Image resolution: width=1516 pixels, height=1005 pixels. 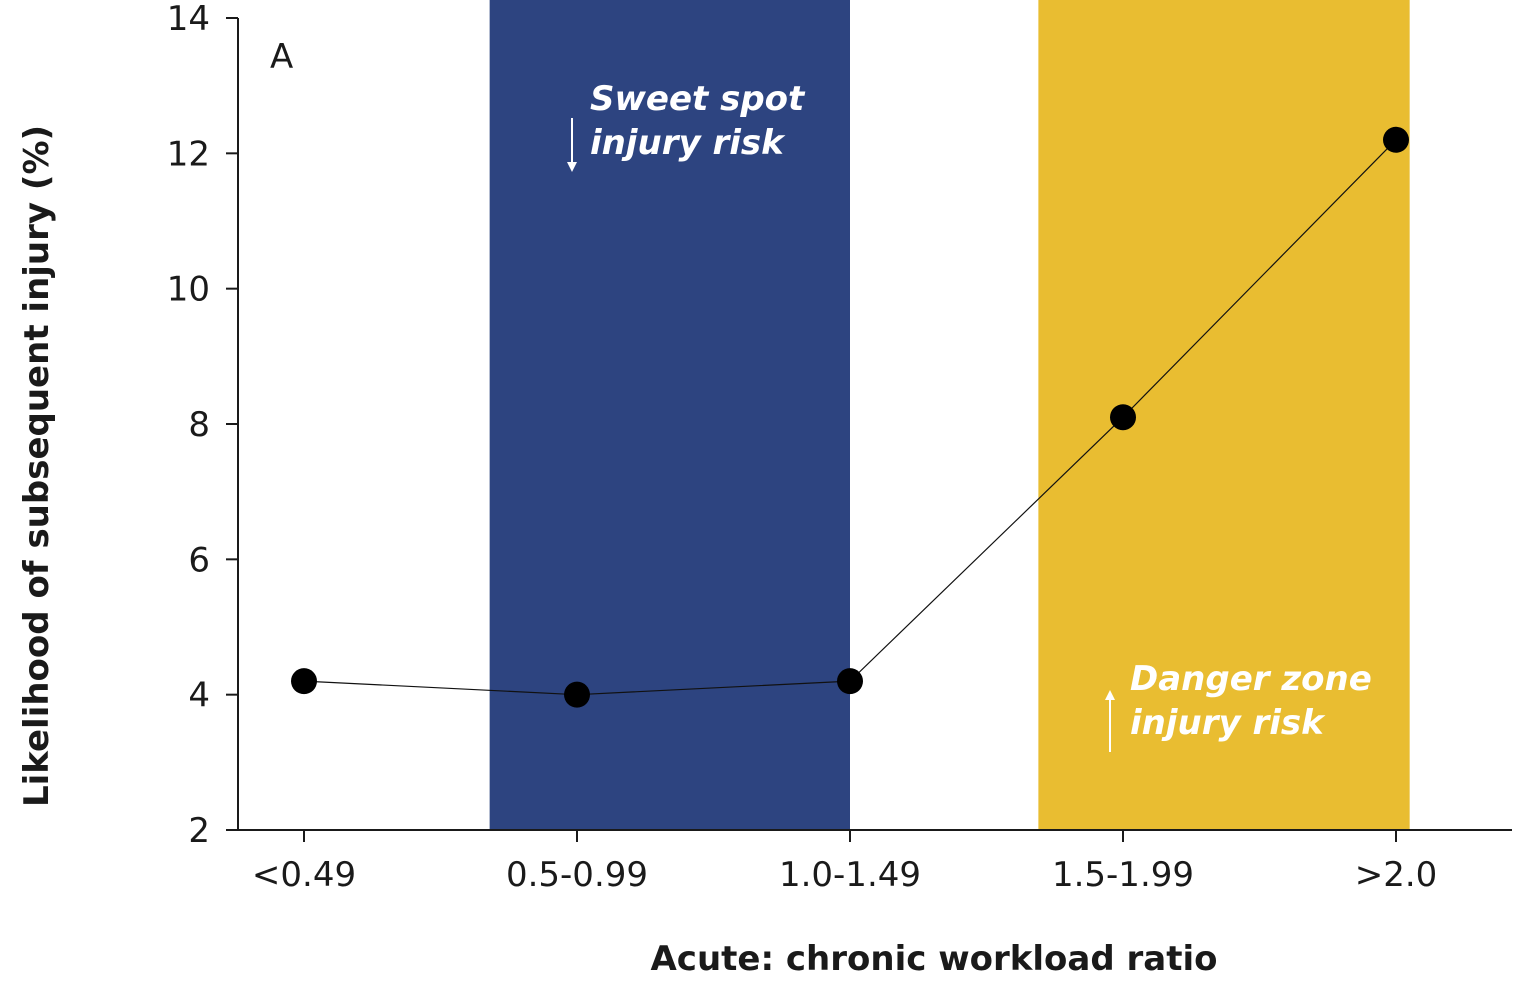 What do you see at coordinates (199, 831) in the screenshot?
I see `y-tick-label: 2` at bounding box center [199, 831].